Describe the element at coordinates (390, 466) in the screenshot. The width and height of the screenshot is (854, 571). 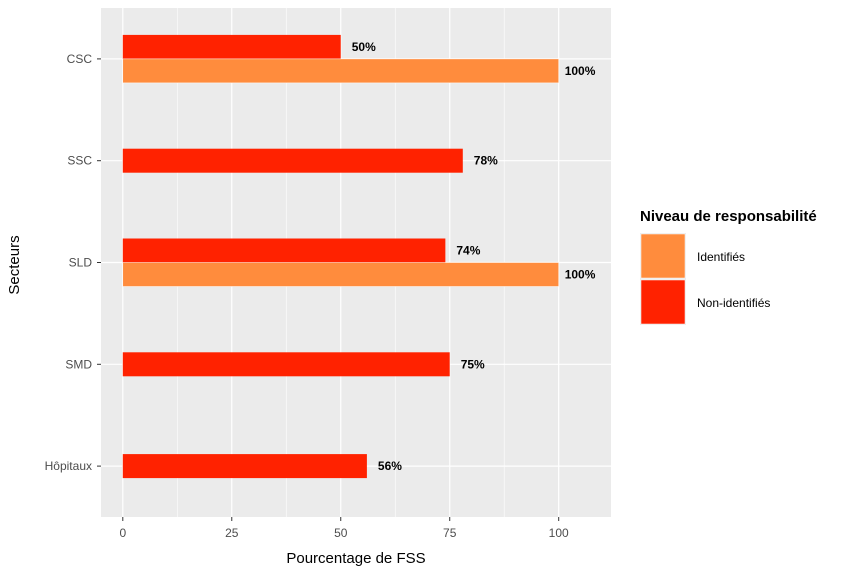
I see `data-label: 56%` at that location.